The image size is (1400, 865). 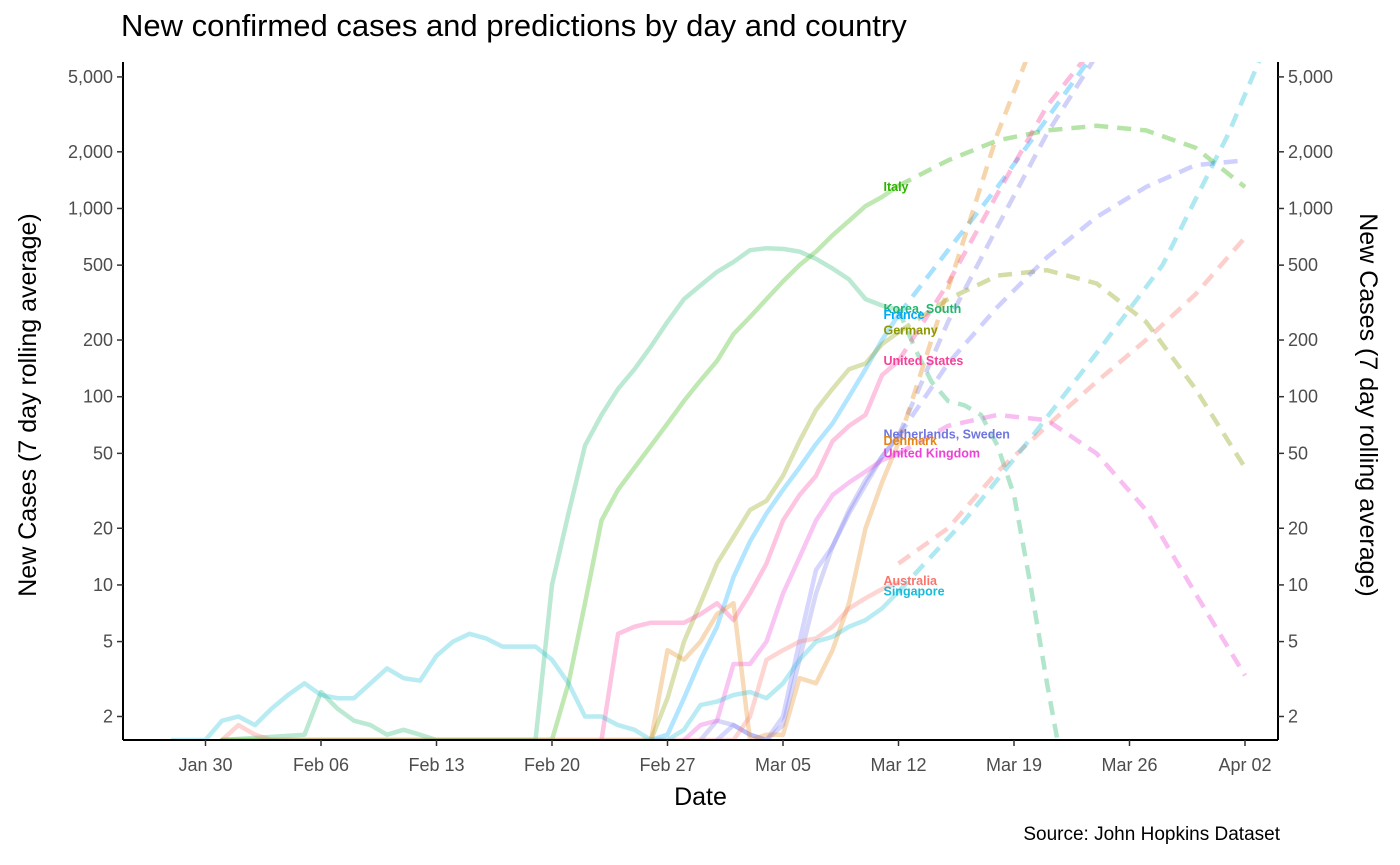 I want to click on y-tick-label-right: 200, so click(x=1303, y=340).